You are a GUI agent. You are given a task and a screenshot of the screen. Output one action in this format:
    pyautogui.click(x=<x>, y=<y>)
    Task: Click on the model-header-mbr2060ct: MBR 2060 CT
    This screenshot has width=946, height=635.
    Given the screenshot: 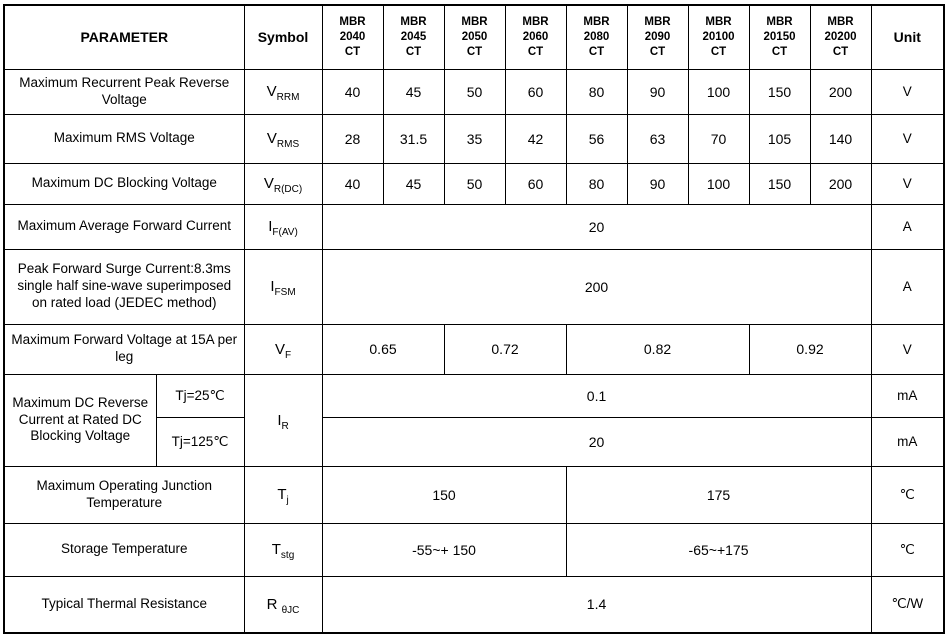 What is the action you would take?
    pyautogui.click(x=535, y=37)
    